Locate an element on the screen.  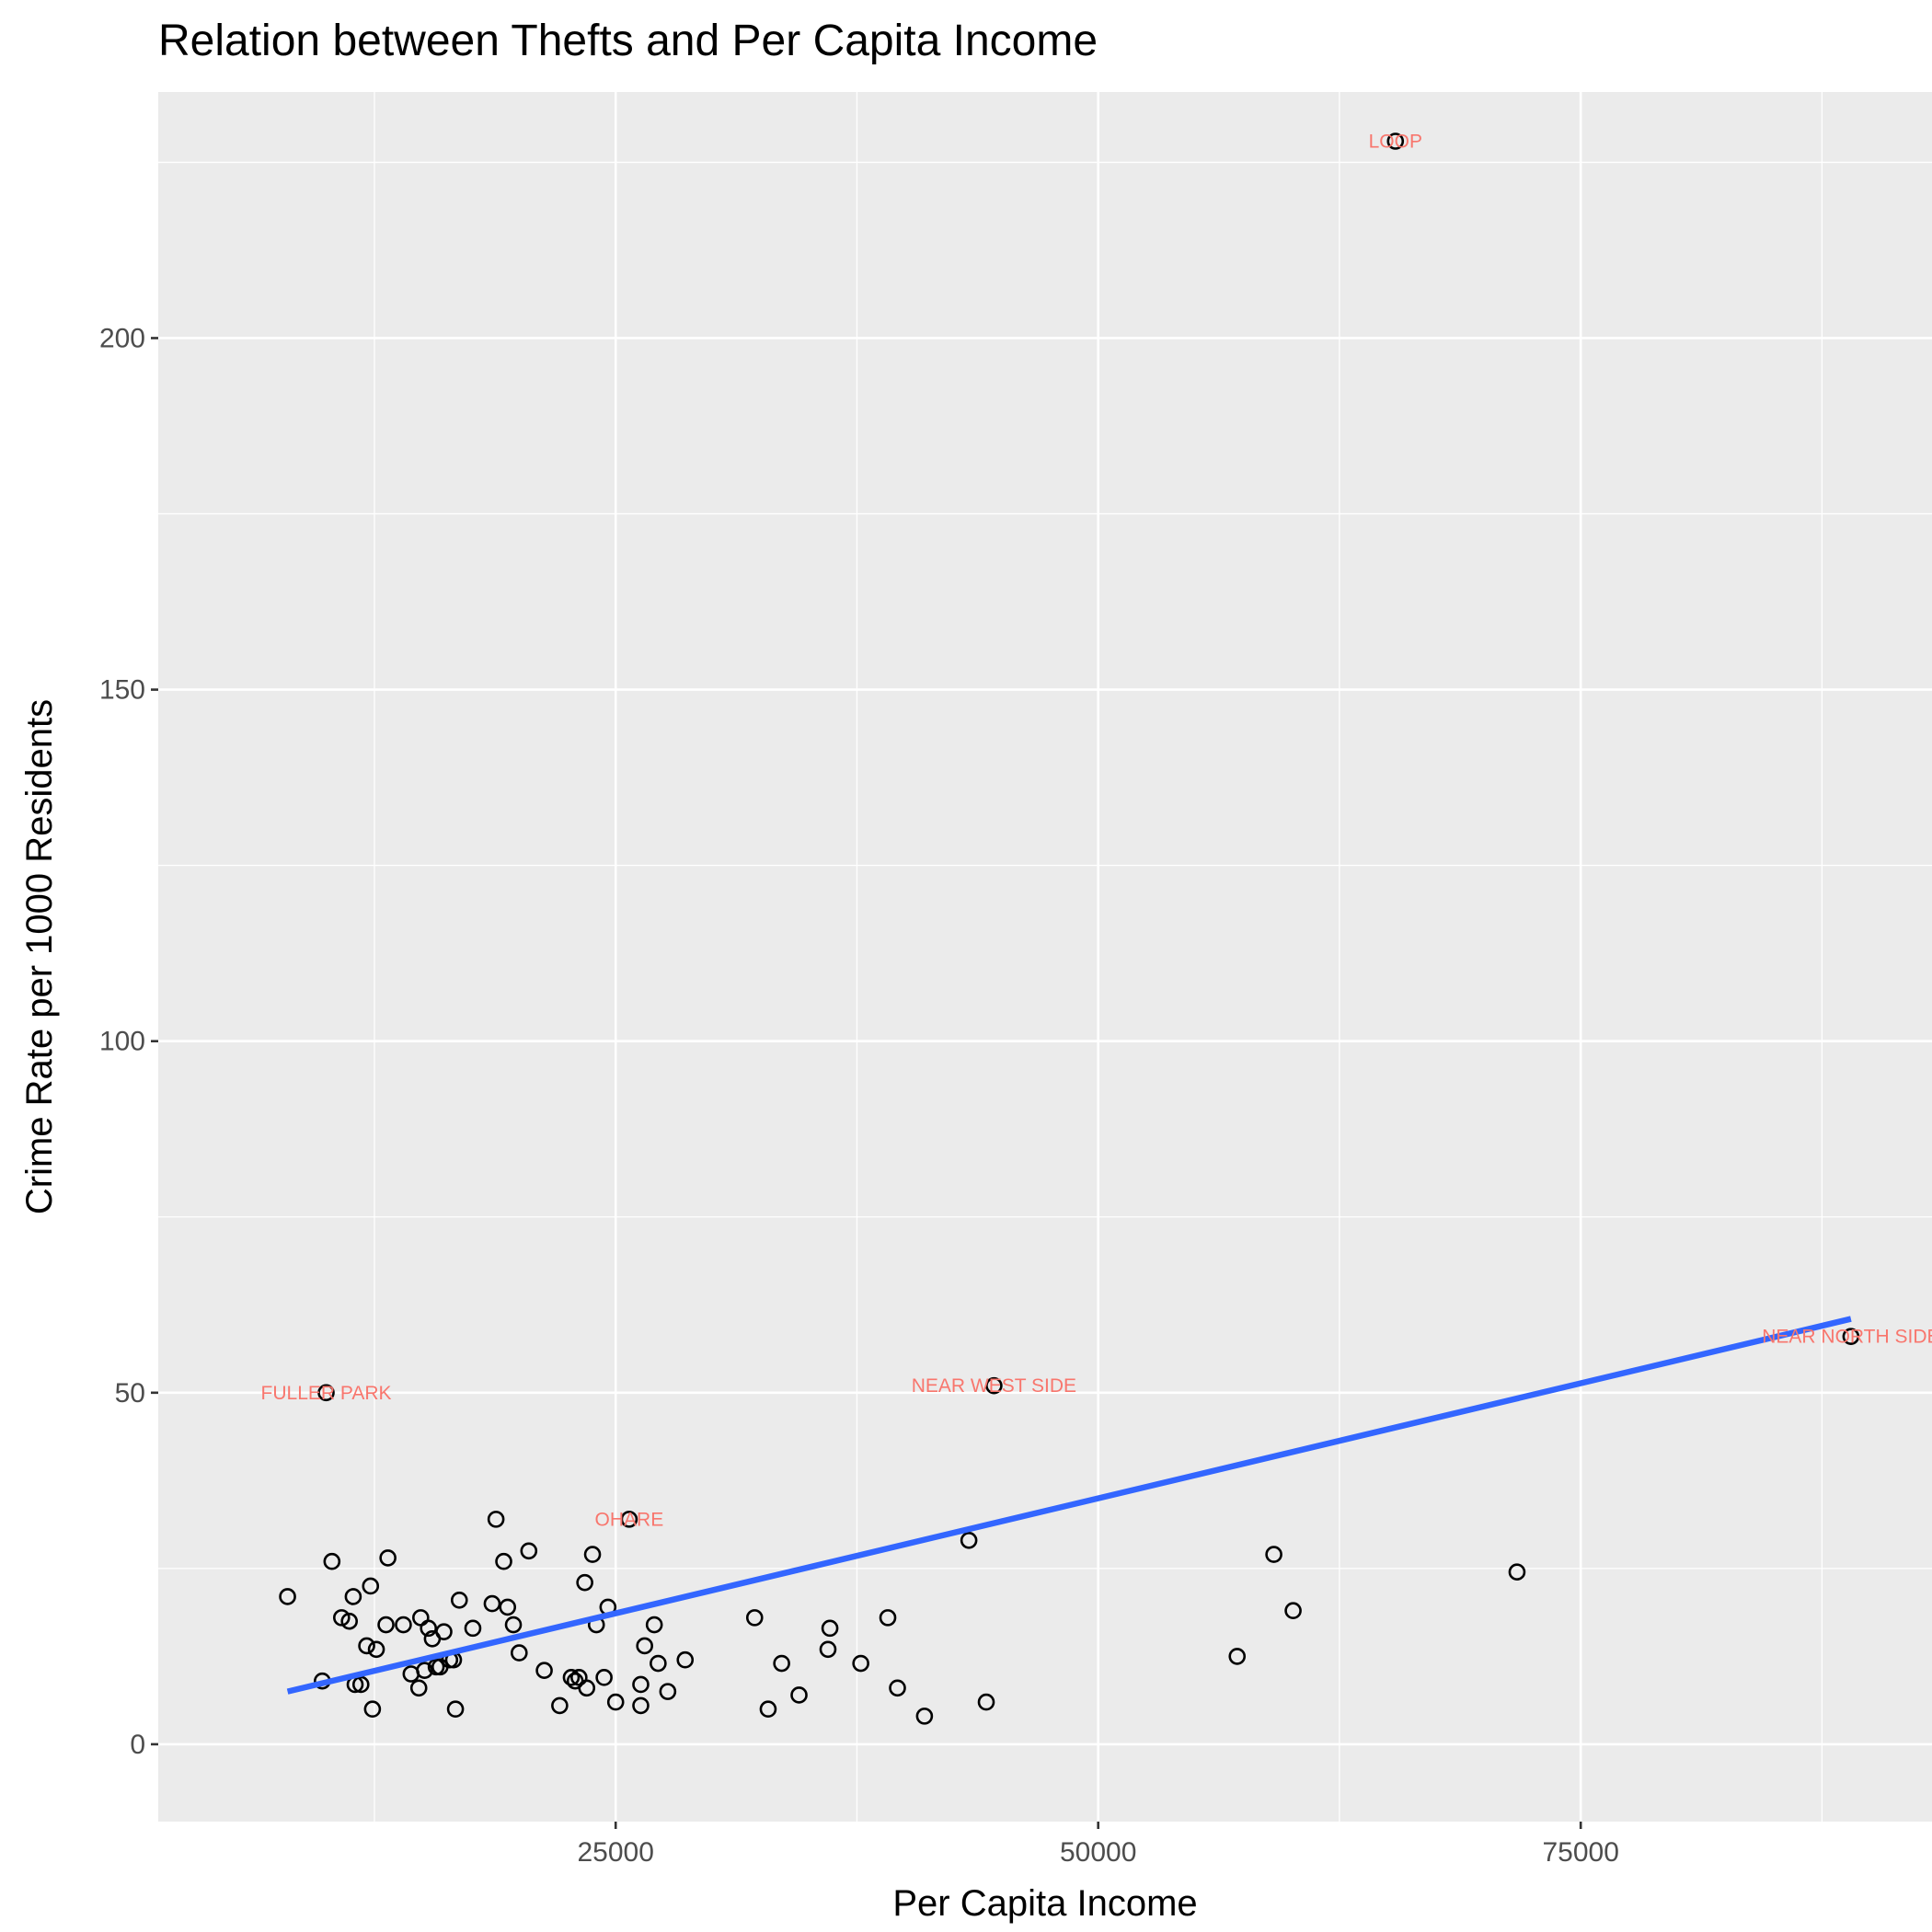
x-tick-label: 75000 is located at coordinates (1580, 1852).